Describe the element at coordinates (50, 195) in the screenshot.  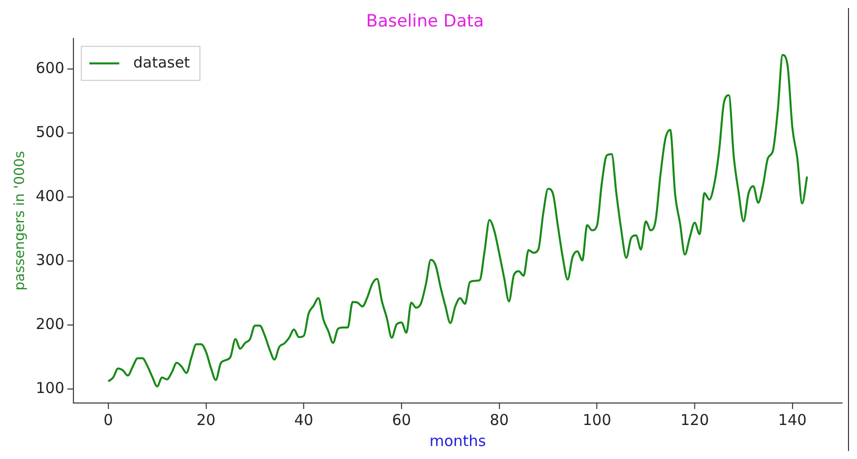
I see `y-tick-label: 400` at that location.